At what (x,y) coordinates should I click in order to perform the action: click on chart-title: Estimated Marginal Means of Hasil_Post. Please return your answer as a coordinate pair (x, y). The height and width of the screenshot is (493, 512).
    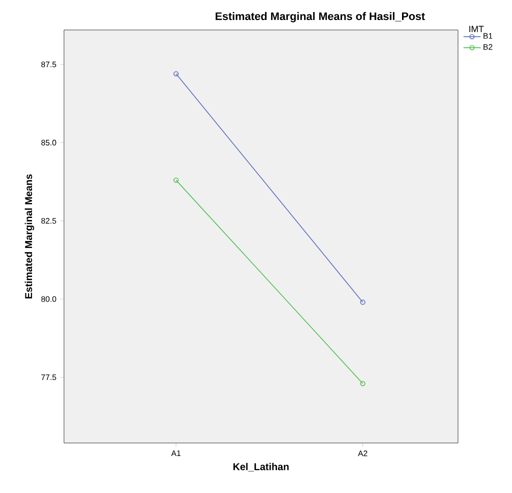
    Looking at the image, I should click on (320, 17).